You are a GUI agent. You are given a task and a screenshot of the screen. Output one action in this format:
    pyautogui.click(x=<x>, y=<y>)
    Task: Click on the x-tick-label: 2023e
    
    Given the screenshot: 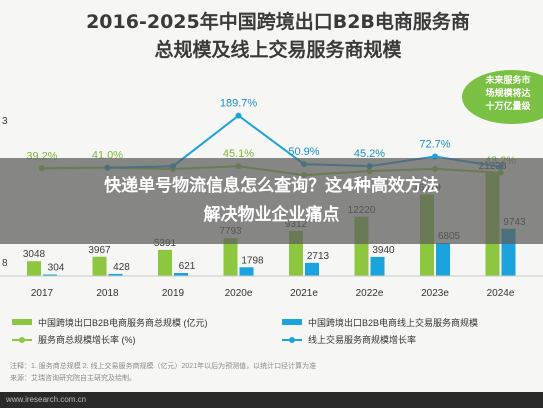 What is the action you would take?
    pyautogui.click(x=435, y=293)
    